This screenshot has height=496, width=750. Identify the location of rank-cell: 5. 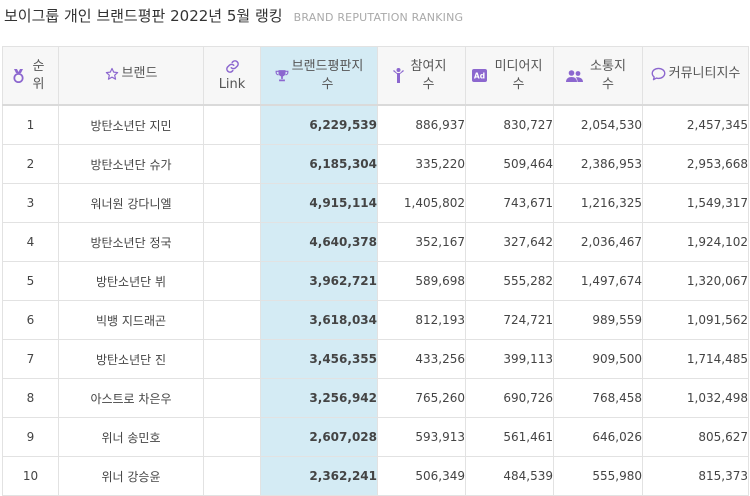
(30, 281).